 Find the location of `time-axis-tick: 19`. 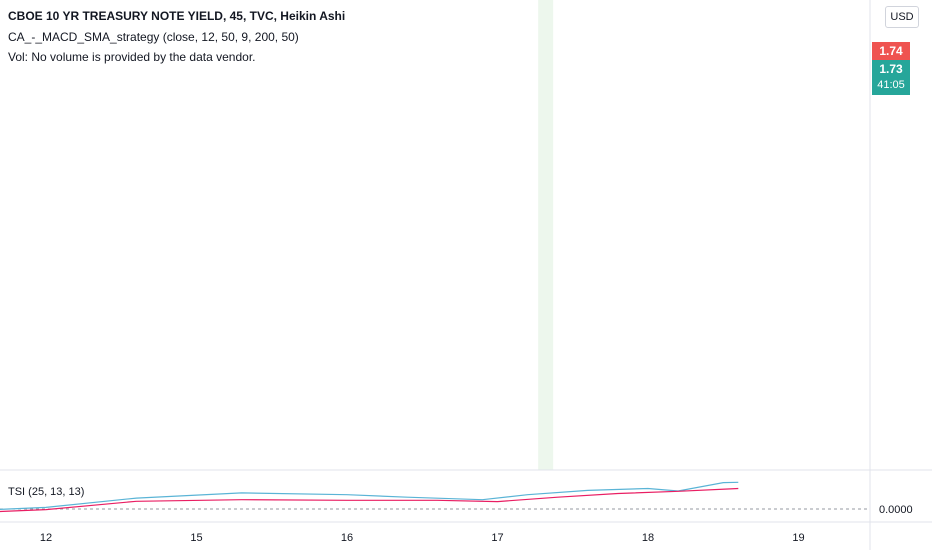

time-axis-tick: 19 is located at coordinates (798, 538).